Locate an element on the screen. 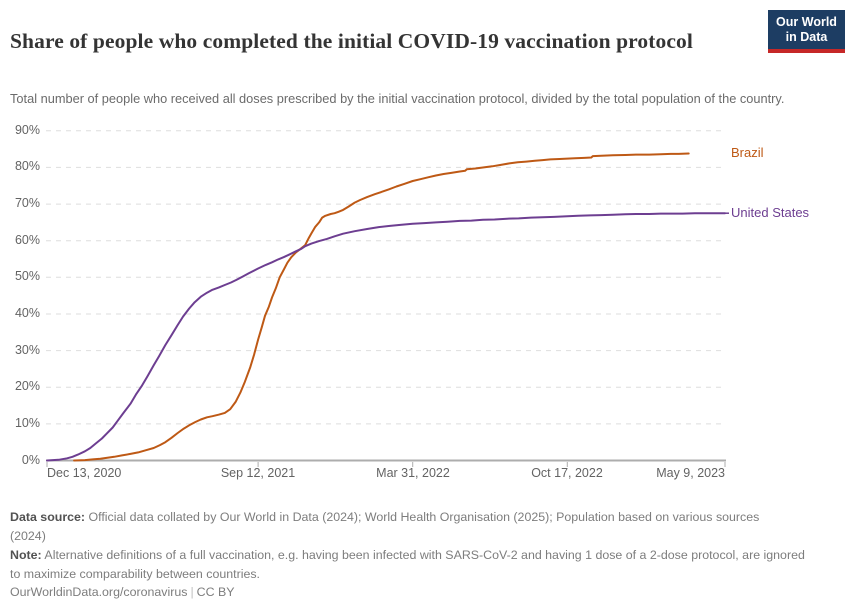 This screenshot has width=850, height=602. y-axis-label: 70% is located at coordinates (27, 203).